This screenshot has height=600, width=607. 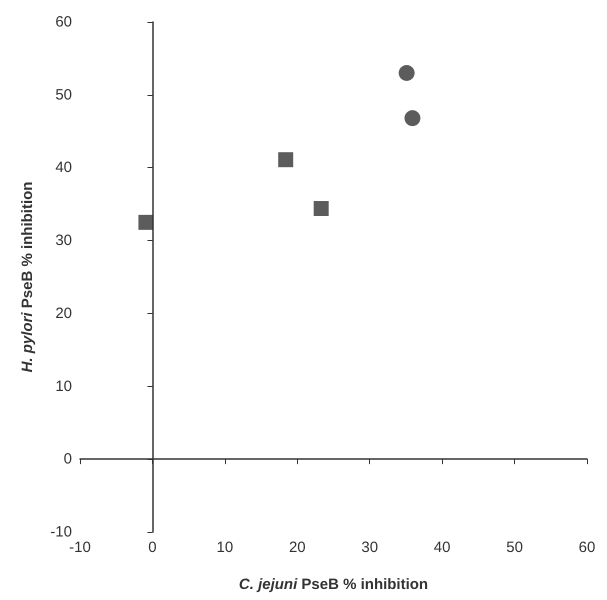 What do you see at coordinates (225, 547) in the screenshot?
I see `x-tick-label: 10` at bounding box center [225, 547].